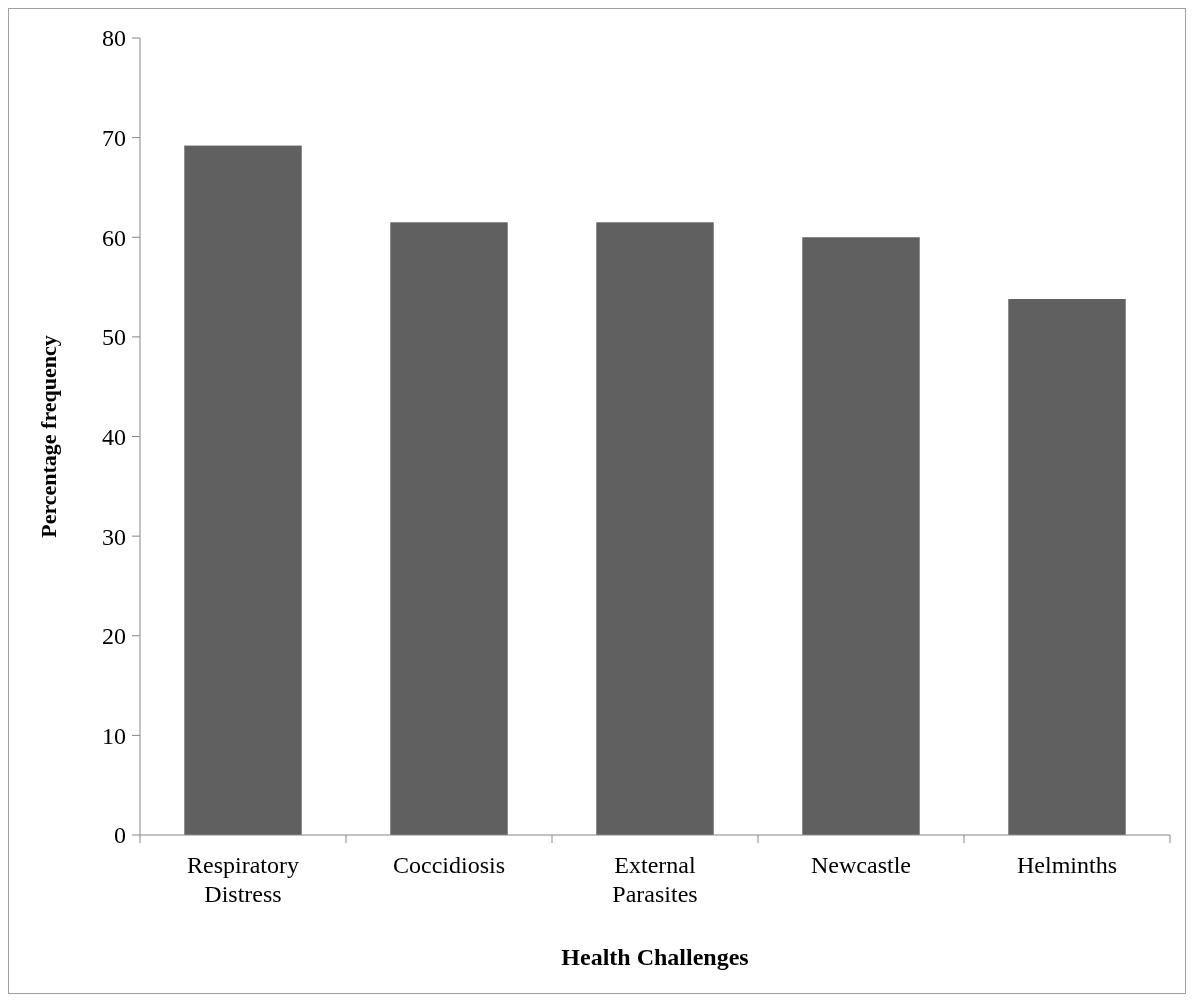 This screenshot has width=1194, height=1002. I want to click on y-tick-label: 70, so click(114, 138).